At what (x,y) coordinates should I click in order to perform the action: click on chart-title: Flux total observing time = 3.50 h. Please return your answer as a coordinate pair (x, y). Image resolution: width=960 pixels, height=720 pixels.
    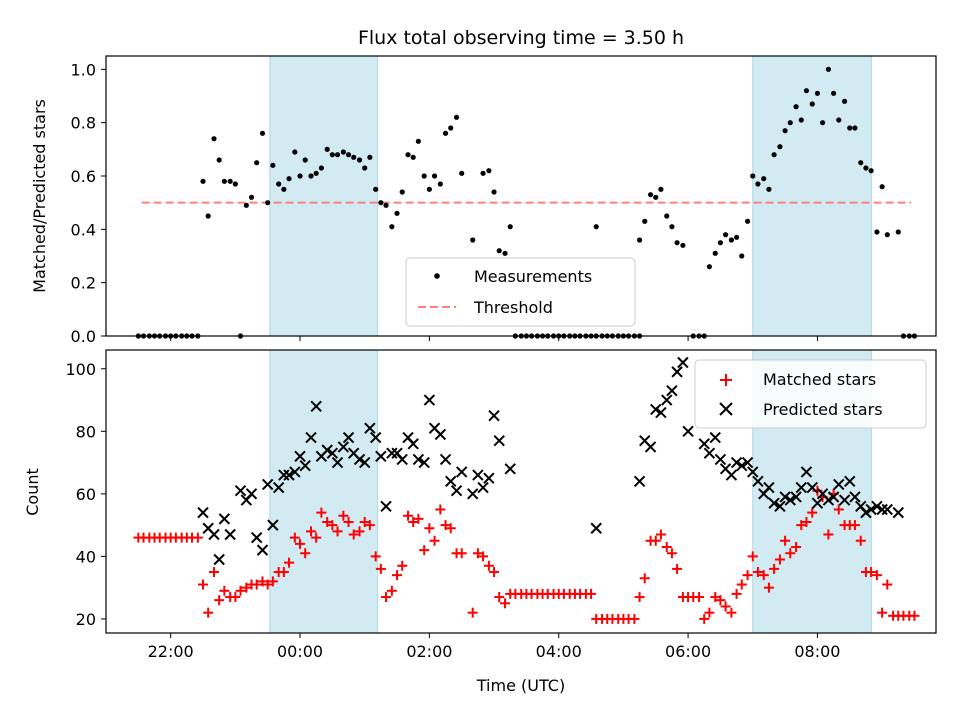
    Looking at the image, I should click on (521, 38).